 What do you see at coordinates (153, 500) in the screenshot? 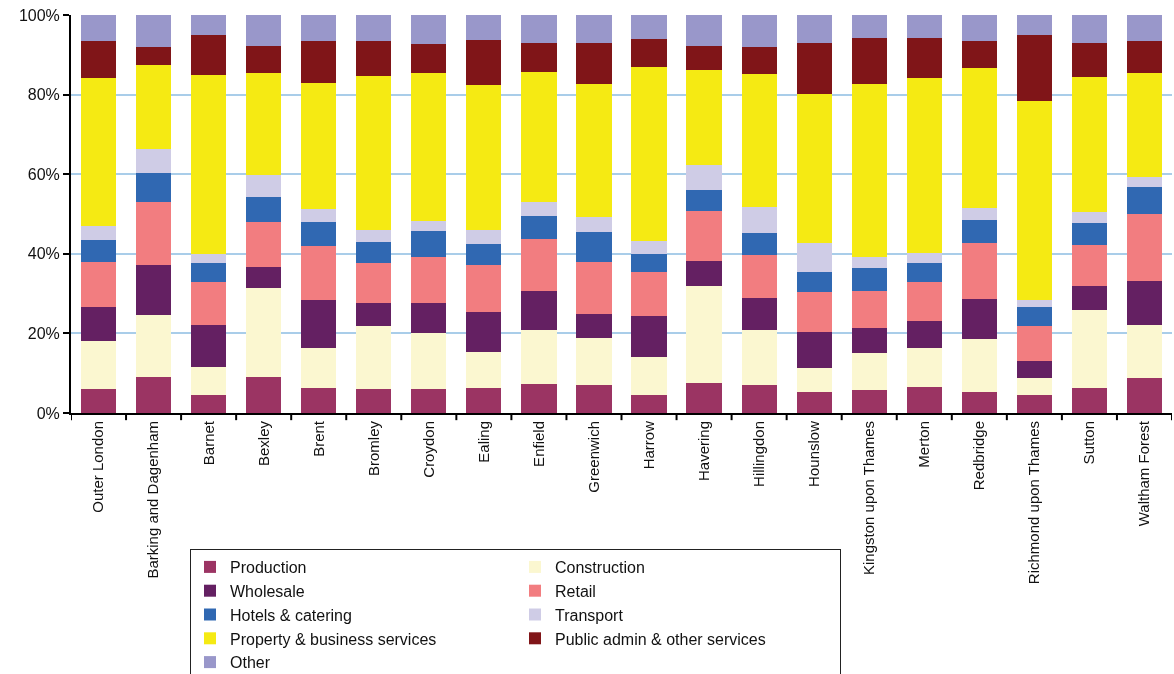
I see `x-tick-label: Barking and Dagenham` at bounding box center [153, 500].